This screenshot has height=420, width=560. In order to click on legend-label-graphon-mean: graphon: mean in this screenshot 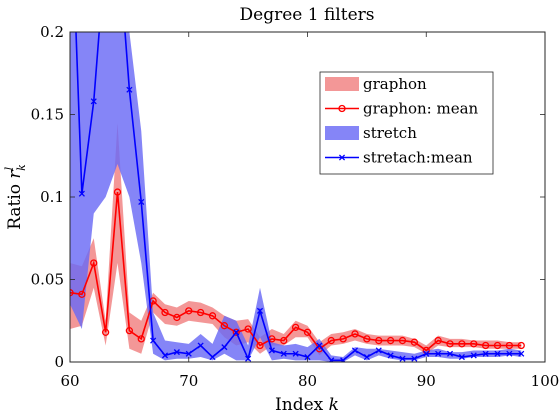, I will do `click(421, 109)`.